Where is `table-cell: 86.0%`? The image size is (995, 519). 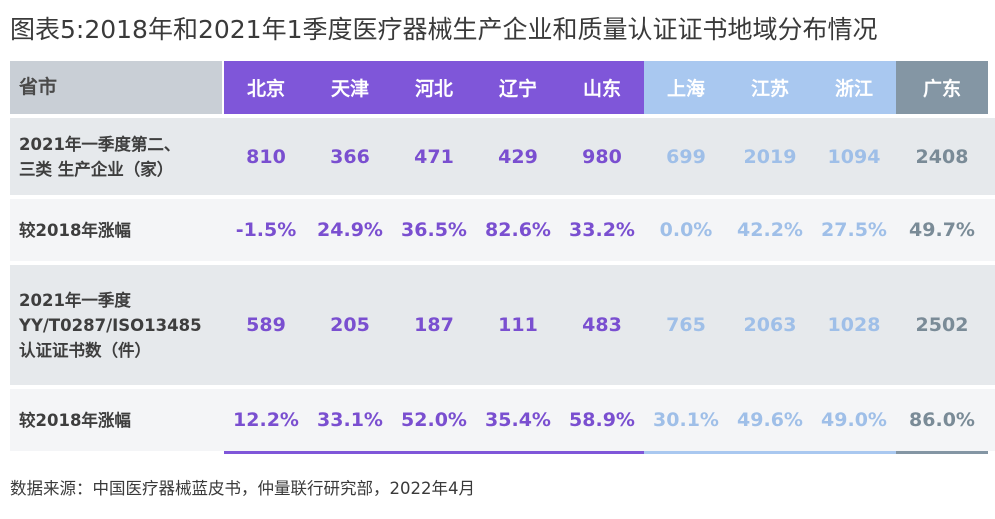 table-cell: 86.0% is located at coordinates (942, 420).